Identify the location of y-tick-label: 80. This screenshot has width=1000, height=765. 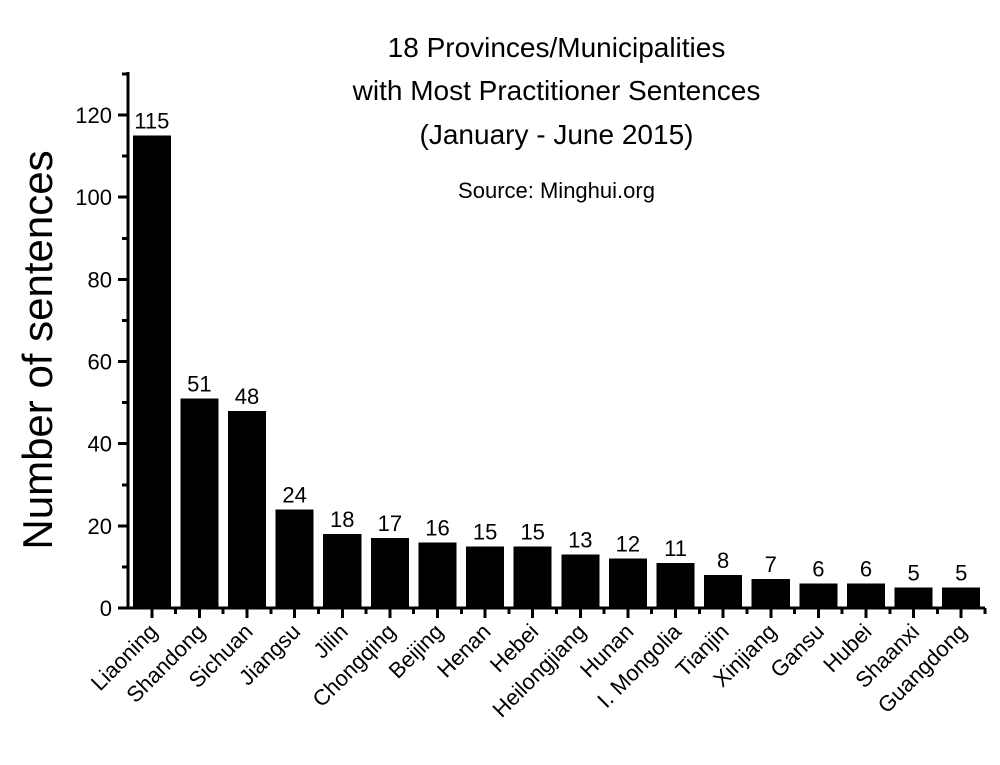
(100, 279).